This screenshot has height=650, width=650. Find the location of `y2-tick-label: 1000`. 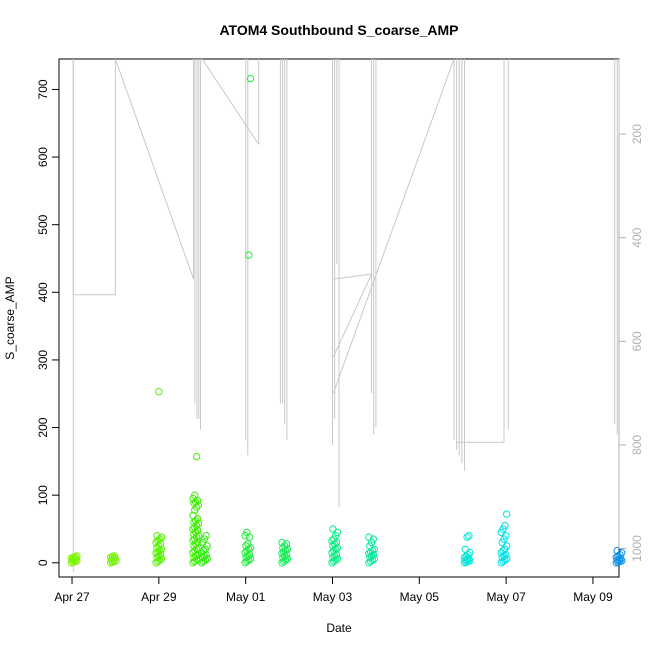

y2-tick-label: 1000 is located at coordinates (637, 548).